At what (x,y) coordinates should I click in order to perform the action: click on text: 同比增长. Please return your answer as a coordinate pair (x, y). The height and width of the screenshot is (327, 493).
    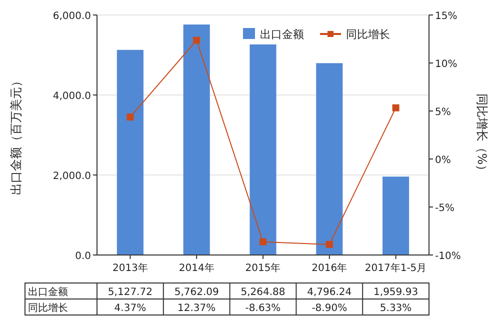
    Looking at the image, I should click on (48, 308).